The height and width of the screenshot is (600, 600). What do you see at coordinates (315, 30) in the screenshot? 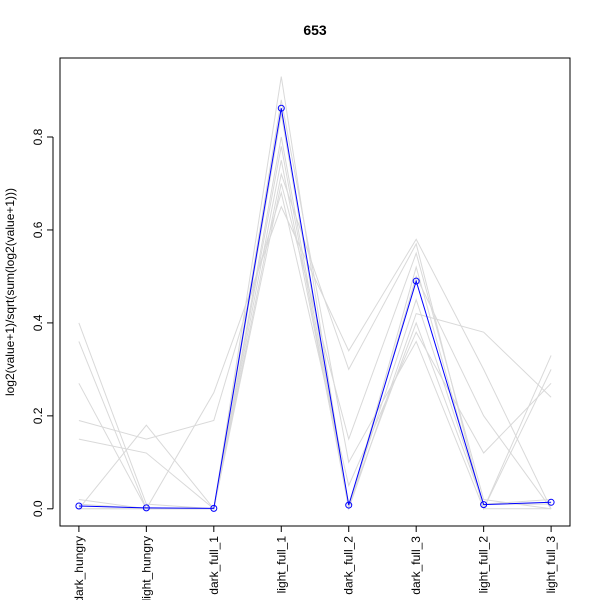
I see `chart-title: 653` at bounding box center [315, 30].